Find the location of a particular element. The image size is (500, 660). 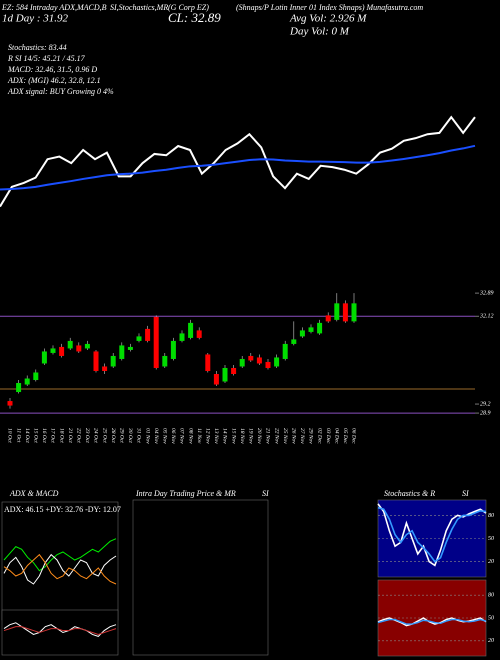

x-tick-label: 15 Oct is located at coordinates (36, 435).